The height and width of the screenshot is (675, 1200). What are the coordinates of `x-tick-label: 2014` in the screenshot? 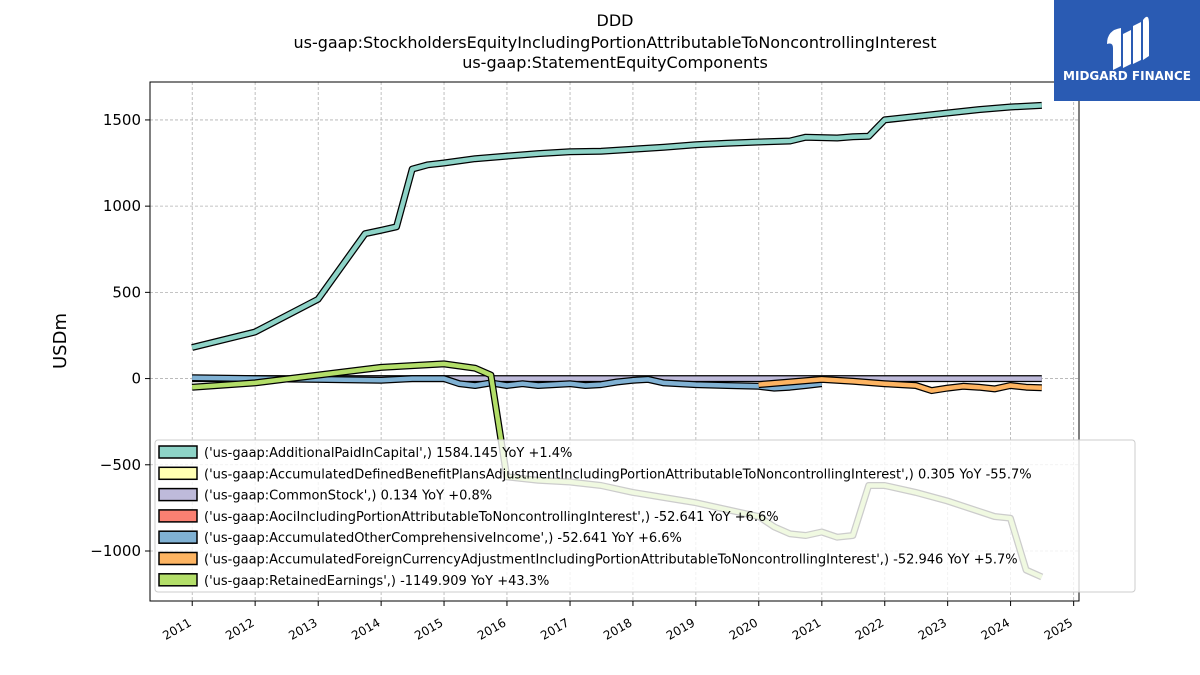 It's located at (365, 628).